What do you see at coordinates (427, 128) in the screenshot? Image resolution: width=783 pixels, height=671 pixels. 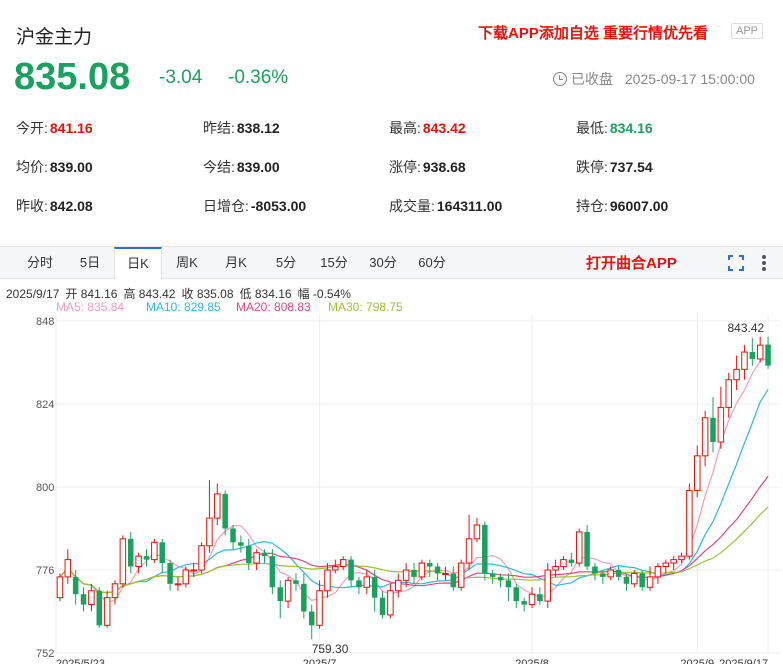 I see `stat-item: 最高: 843.42` at bounding box center [427, 128].